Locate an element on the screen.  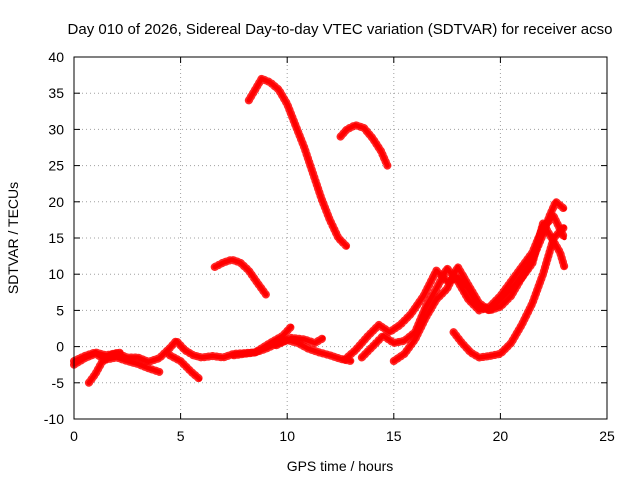
y-tick-label: 10 is located at coordinates (56, 274).